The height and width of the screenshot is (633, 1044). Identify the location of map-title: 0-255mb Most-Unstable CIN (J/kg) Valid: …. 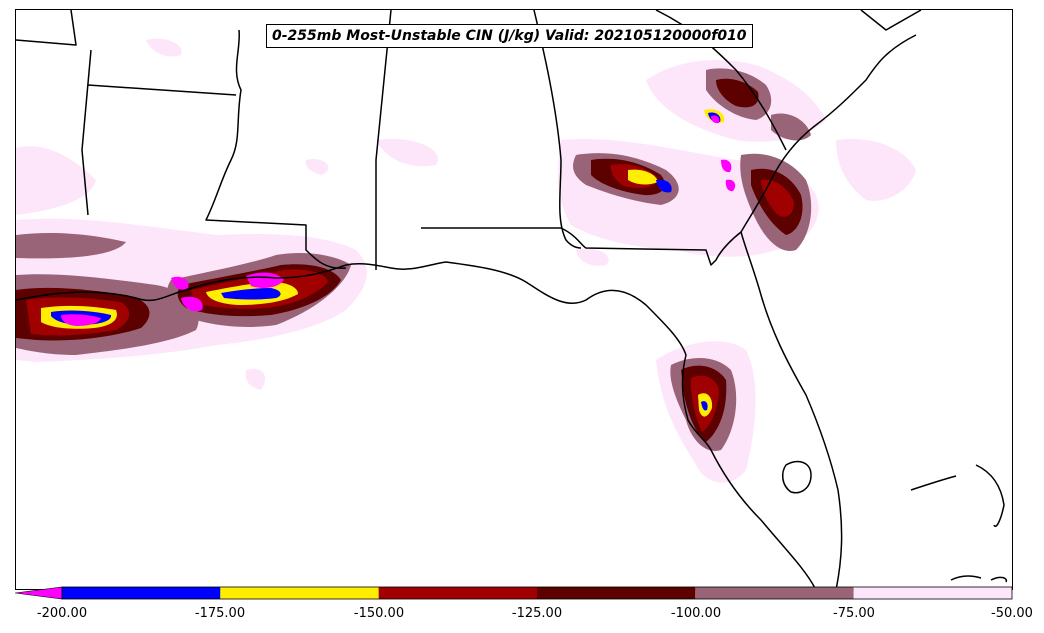
(509, 36).